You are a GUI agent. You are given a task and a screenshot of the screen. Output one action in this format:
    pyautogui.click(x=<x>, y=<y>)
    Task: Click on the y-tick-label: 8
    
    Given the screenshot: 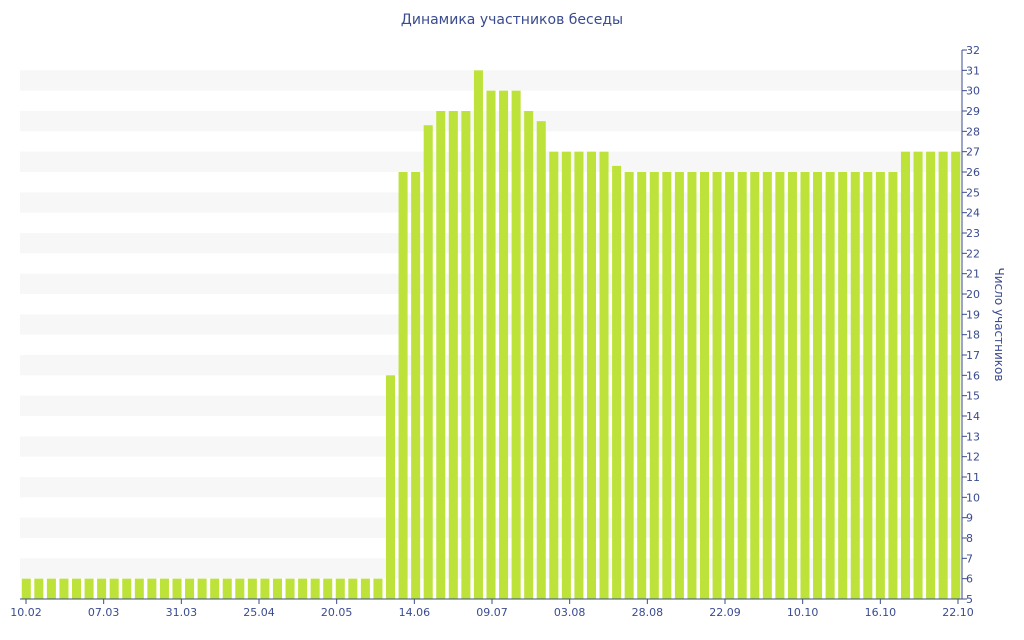 What is the action you would take?
    pyautogui.click(x=969, y=538)
    